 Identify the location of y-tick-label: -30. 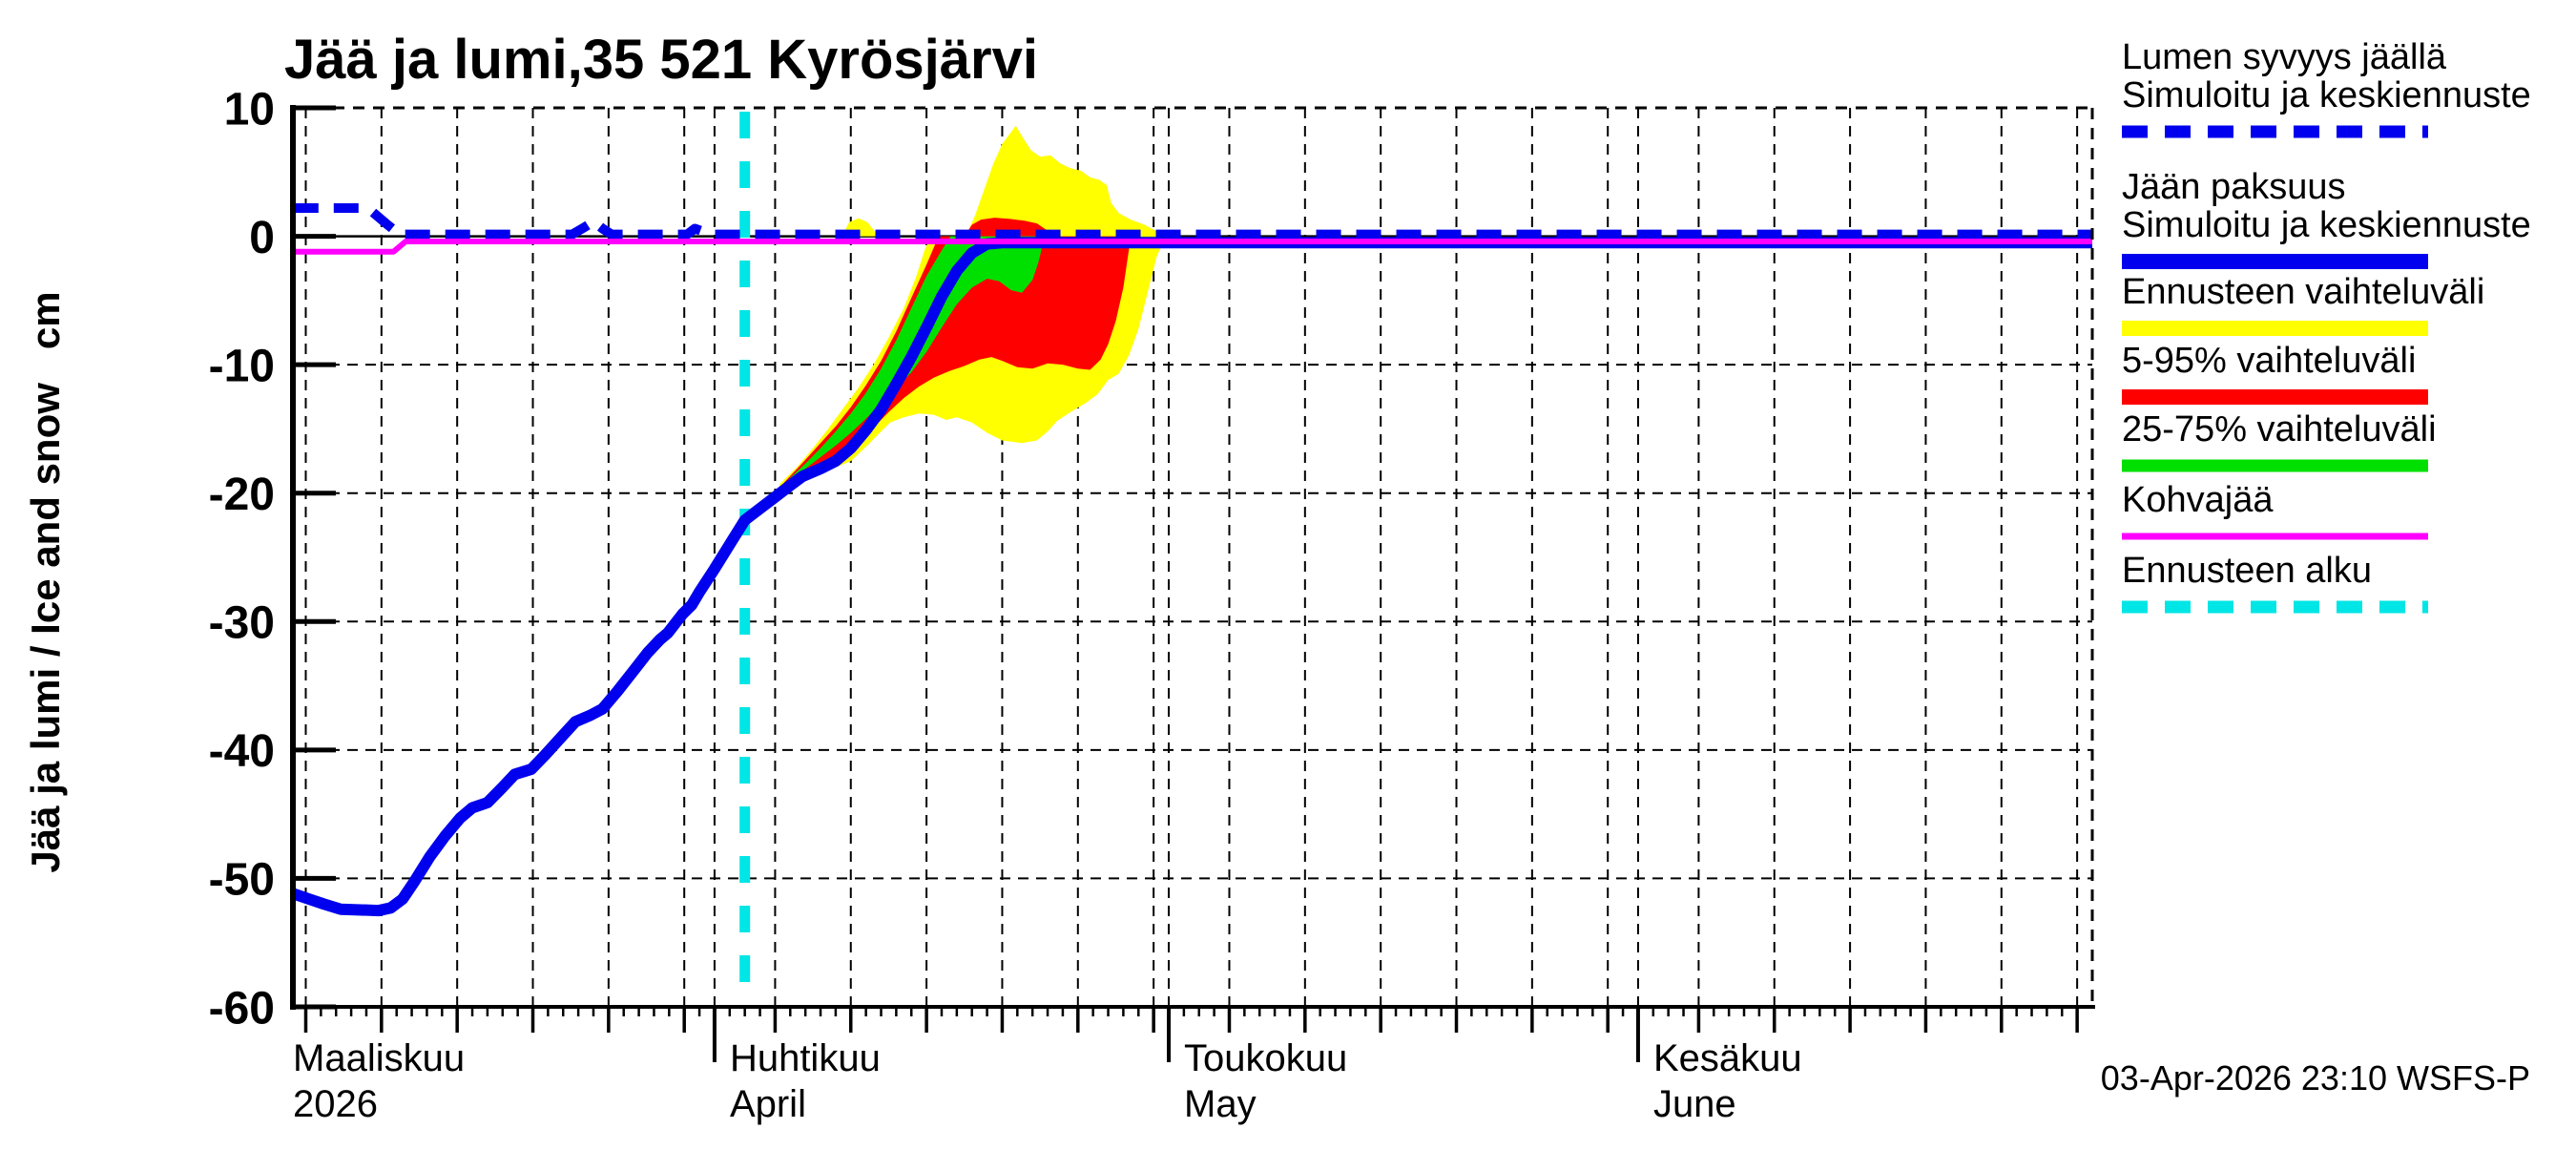
(242, 623).